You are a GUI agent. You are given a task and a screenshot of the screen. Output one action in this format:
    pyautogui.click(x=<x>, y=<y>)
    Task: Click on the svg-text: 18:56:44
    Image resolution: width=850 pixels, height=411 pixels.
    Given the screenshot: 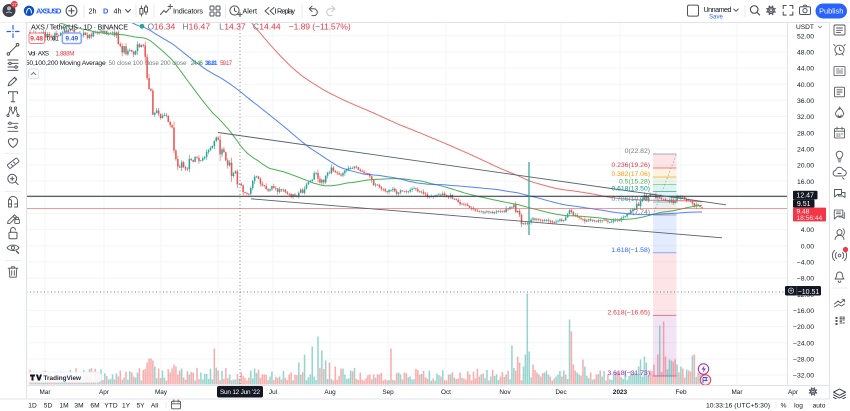 What is the action you would take?
    pyautogui.click(x=810, y=218)
    